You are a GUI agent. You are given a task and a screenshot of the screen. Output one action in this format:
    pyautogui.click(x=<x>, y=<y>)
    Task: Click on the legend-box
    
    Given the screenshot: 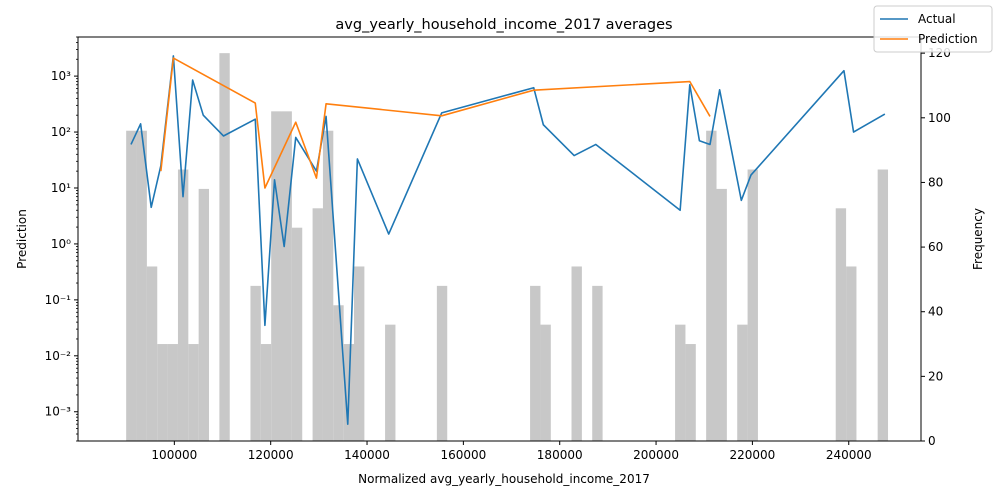 What is the action you would take?
    pyautogui.click(x=933, y=29)
    